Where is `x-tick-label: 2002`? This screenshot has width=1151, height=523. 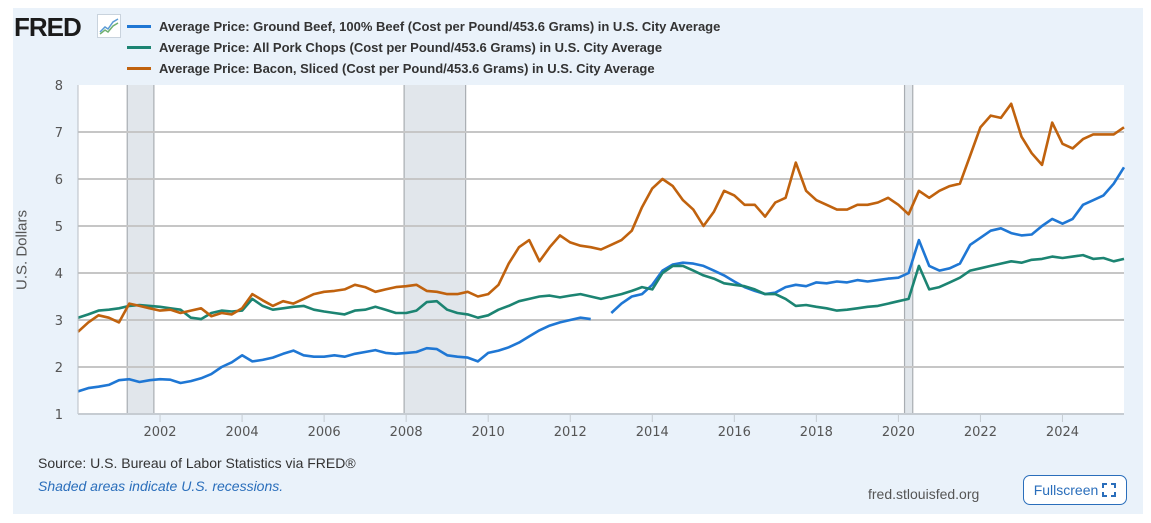
x-tick-label: 2002 is located at coordinates (159, 432).